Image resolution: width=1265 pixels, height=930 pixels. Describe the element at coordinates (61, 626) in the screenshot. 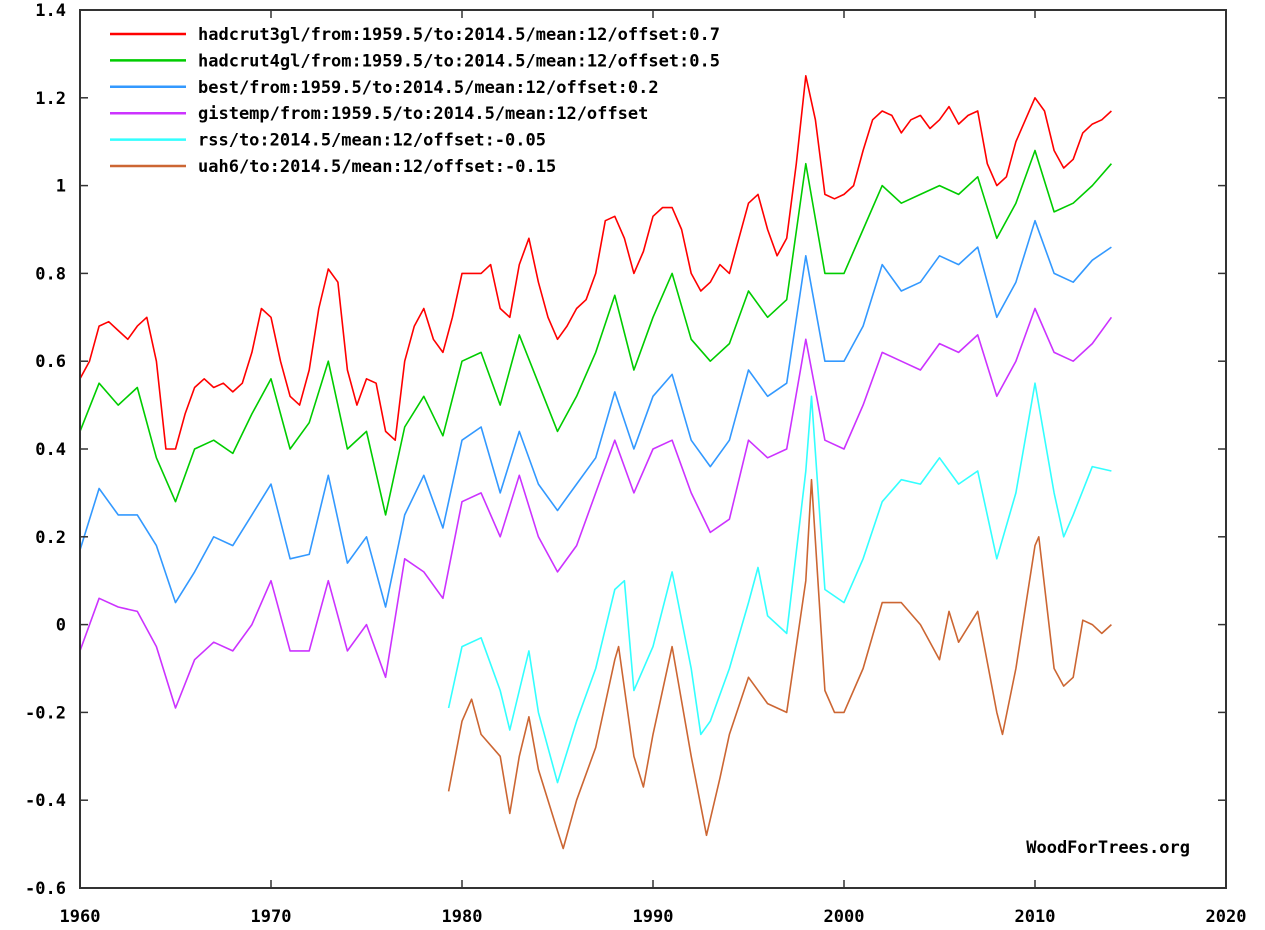

I see `y-tick-label: 0` at that location.